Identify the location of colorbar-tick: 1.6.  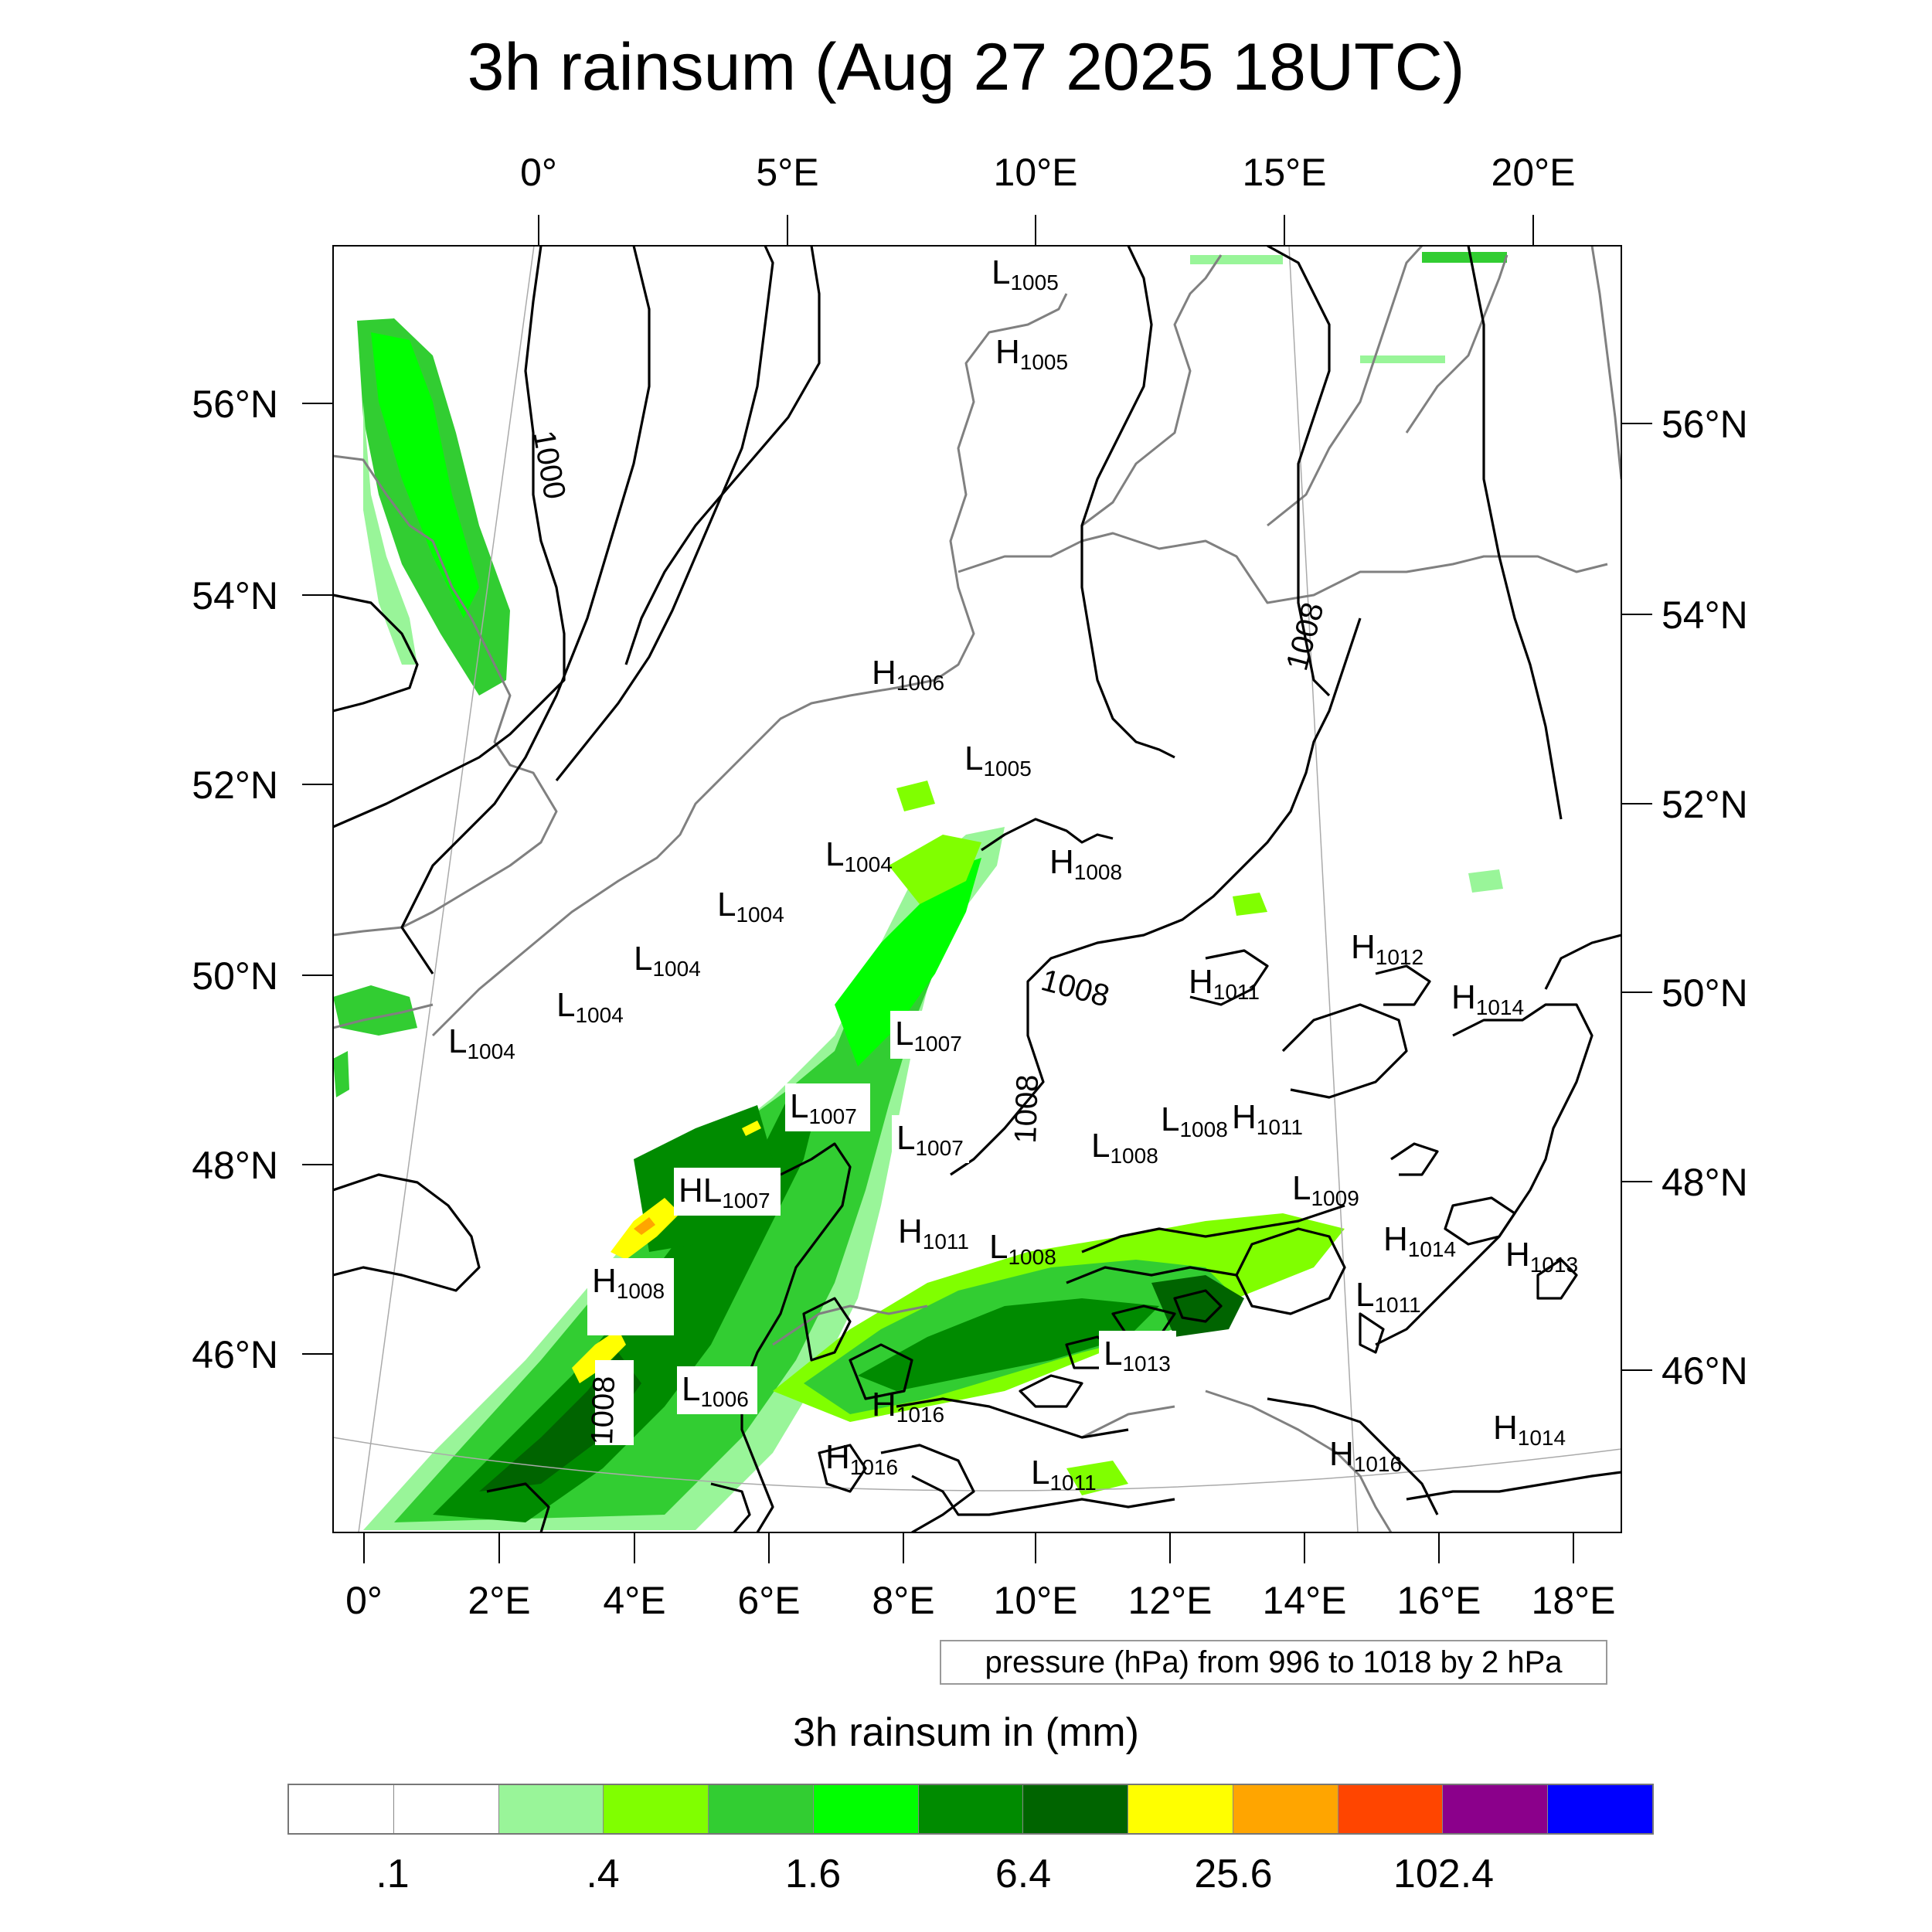
(813, 1874).